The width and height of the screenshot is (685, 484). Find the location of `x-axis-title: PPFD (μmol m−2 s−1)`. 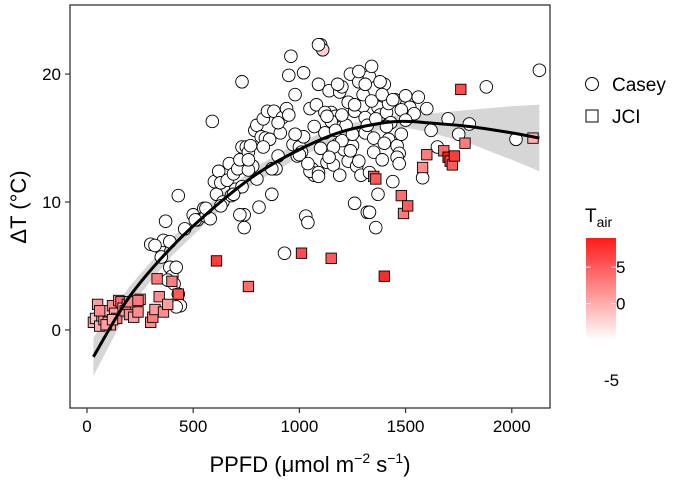

x-axis-title: PPFD (μmol m−2 s−1) is located at coordinates (309, 463).